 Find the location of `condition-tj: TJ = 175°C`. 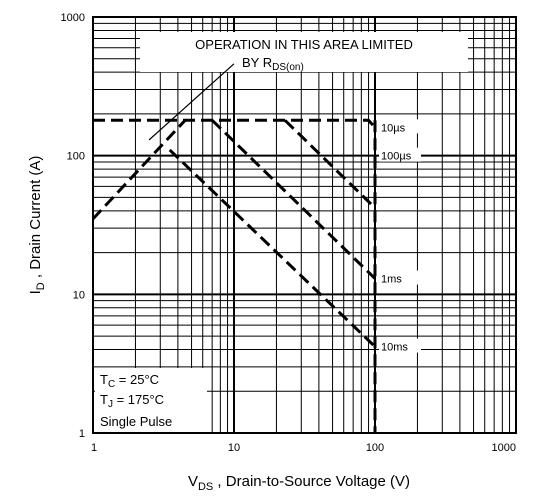

condition-tj: TJ = 175°C is located at coordinates (132, 401).